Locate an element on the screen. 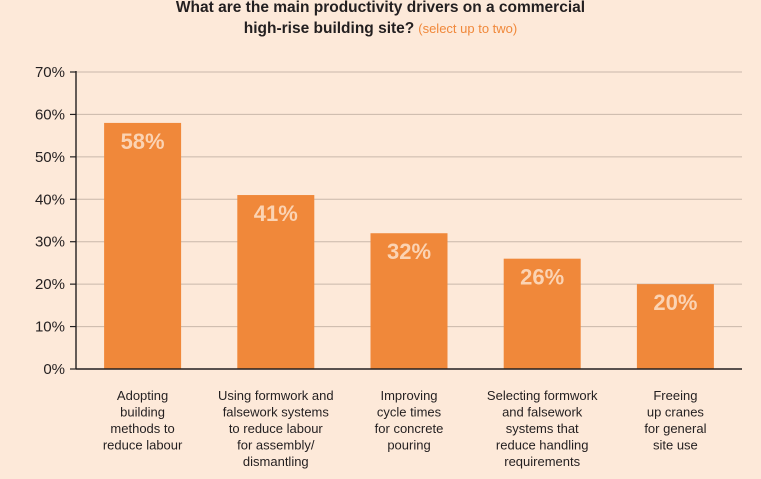  category-label-2-line-4: for assembly/ is located at coordinates (276, 445).